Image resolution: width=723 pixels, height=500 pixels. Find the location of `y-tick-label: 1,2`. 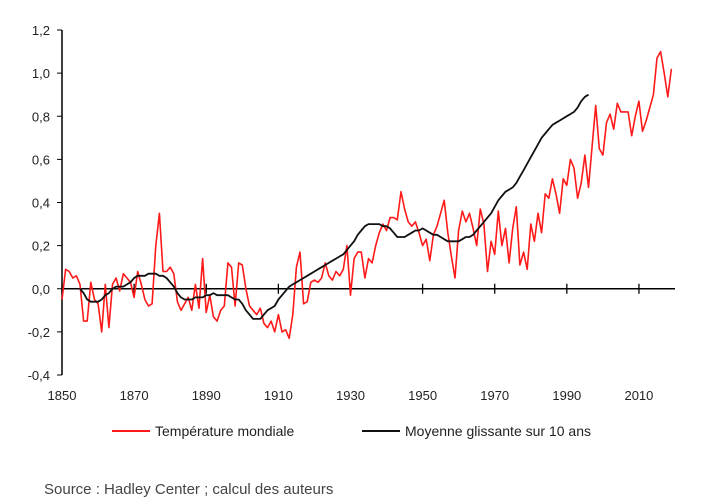

y-tick-label: 1,2 is located at coordinates (41, 30).